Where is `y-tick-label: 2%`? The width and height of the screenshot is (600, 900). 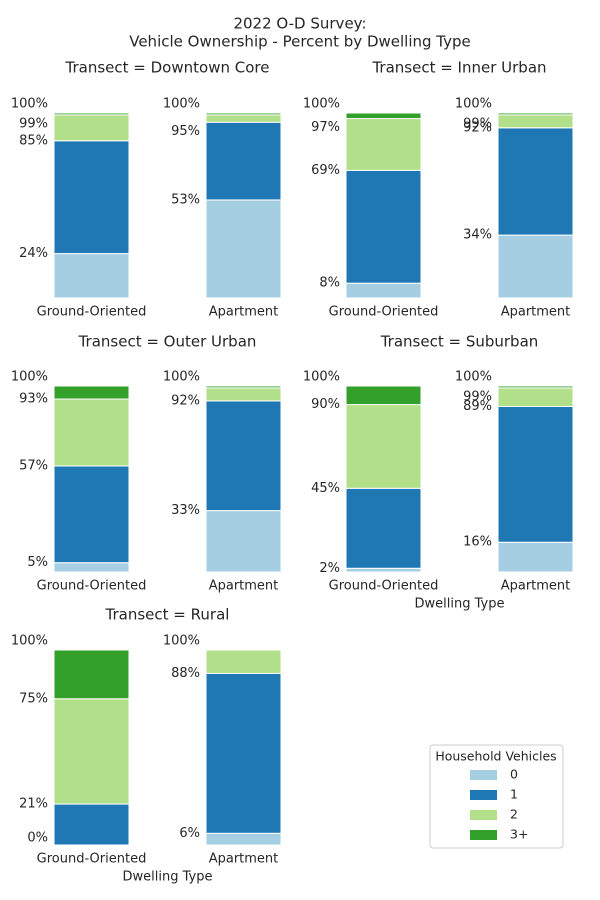 y-tick-label: 2% is located at coordinates (329, 568).